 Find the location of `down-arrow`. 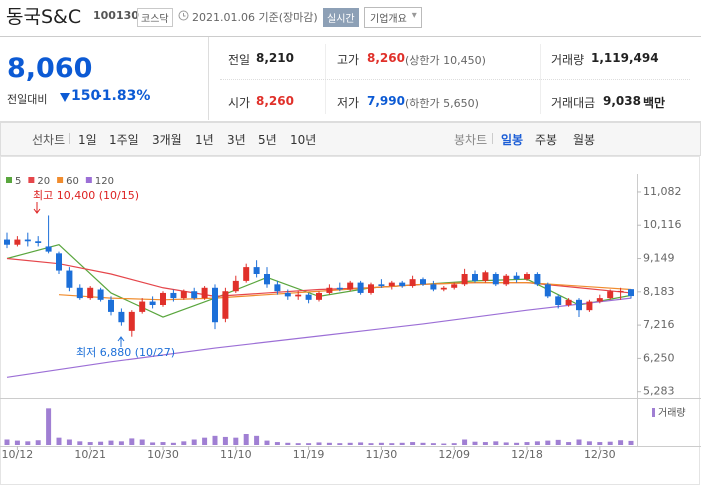

down-arrow is located at coordinates (65, 97).